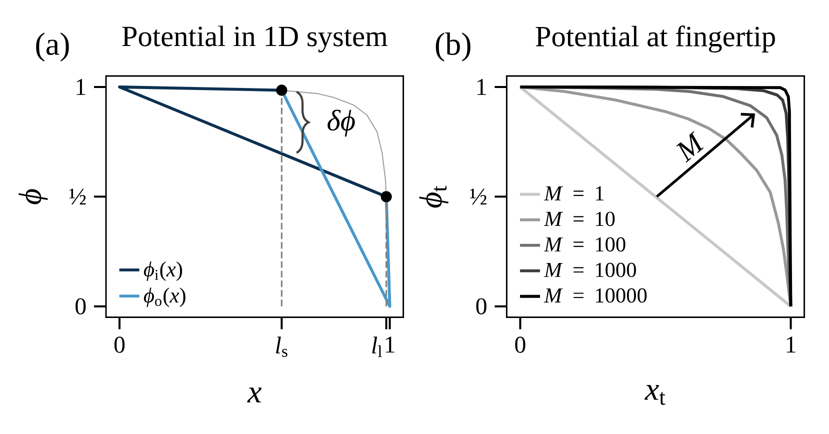  Describe the element at coordinates (254, 395) in the screenshot. I see `x-axis-title: x` at that location.